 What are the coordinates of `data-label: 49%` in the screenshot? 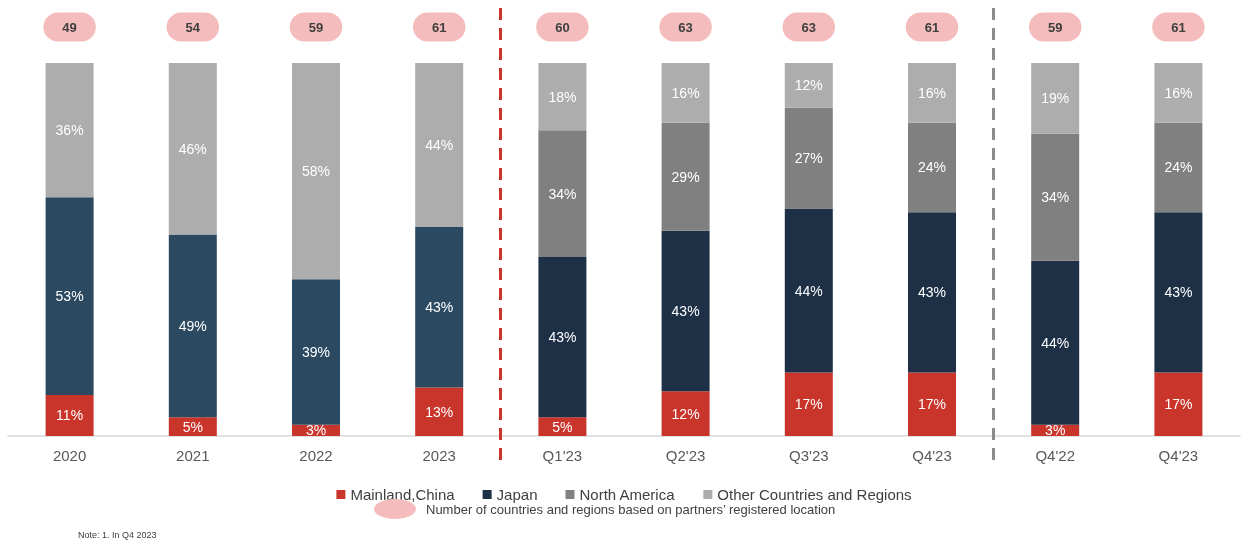 It's located at (192, 325).